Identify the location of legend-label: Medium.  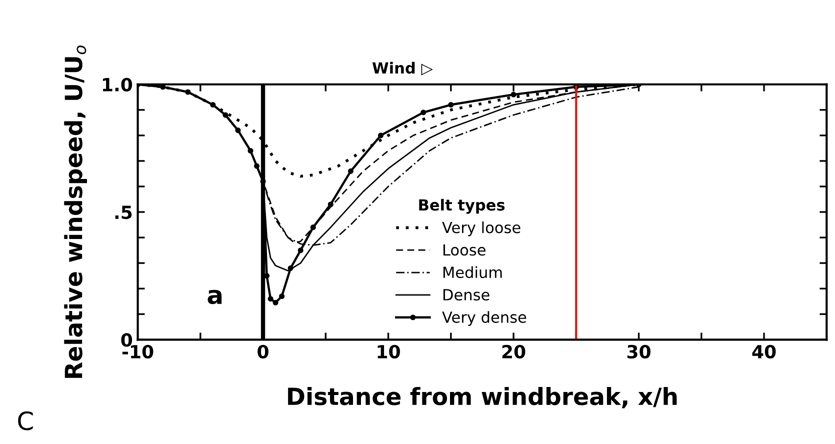
(472, 272).